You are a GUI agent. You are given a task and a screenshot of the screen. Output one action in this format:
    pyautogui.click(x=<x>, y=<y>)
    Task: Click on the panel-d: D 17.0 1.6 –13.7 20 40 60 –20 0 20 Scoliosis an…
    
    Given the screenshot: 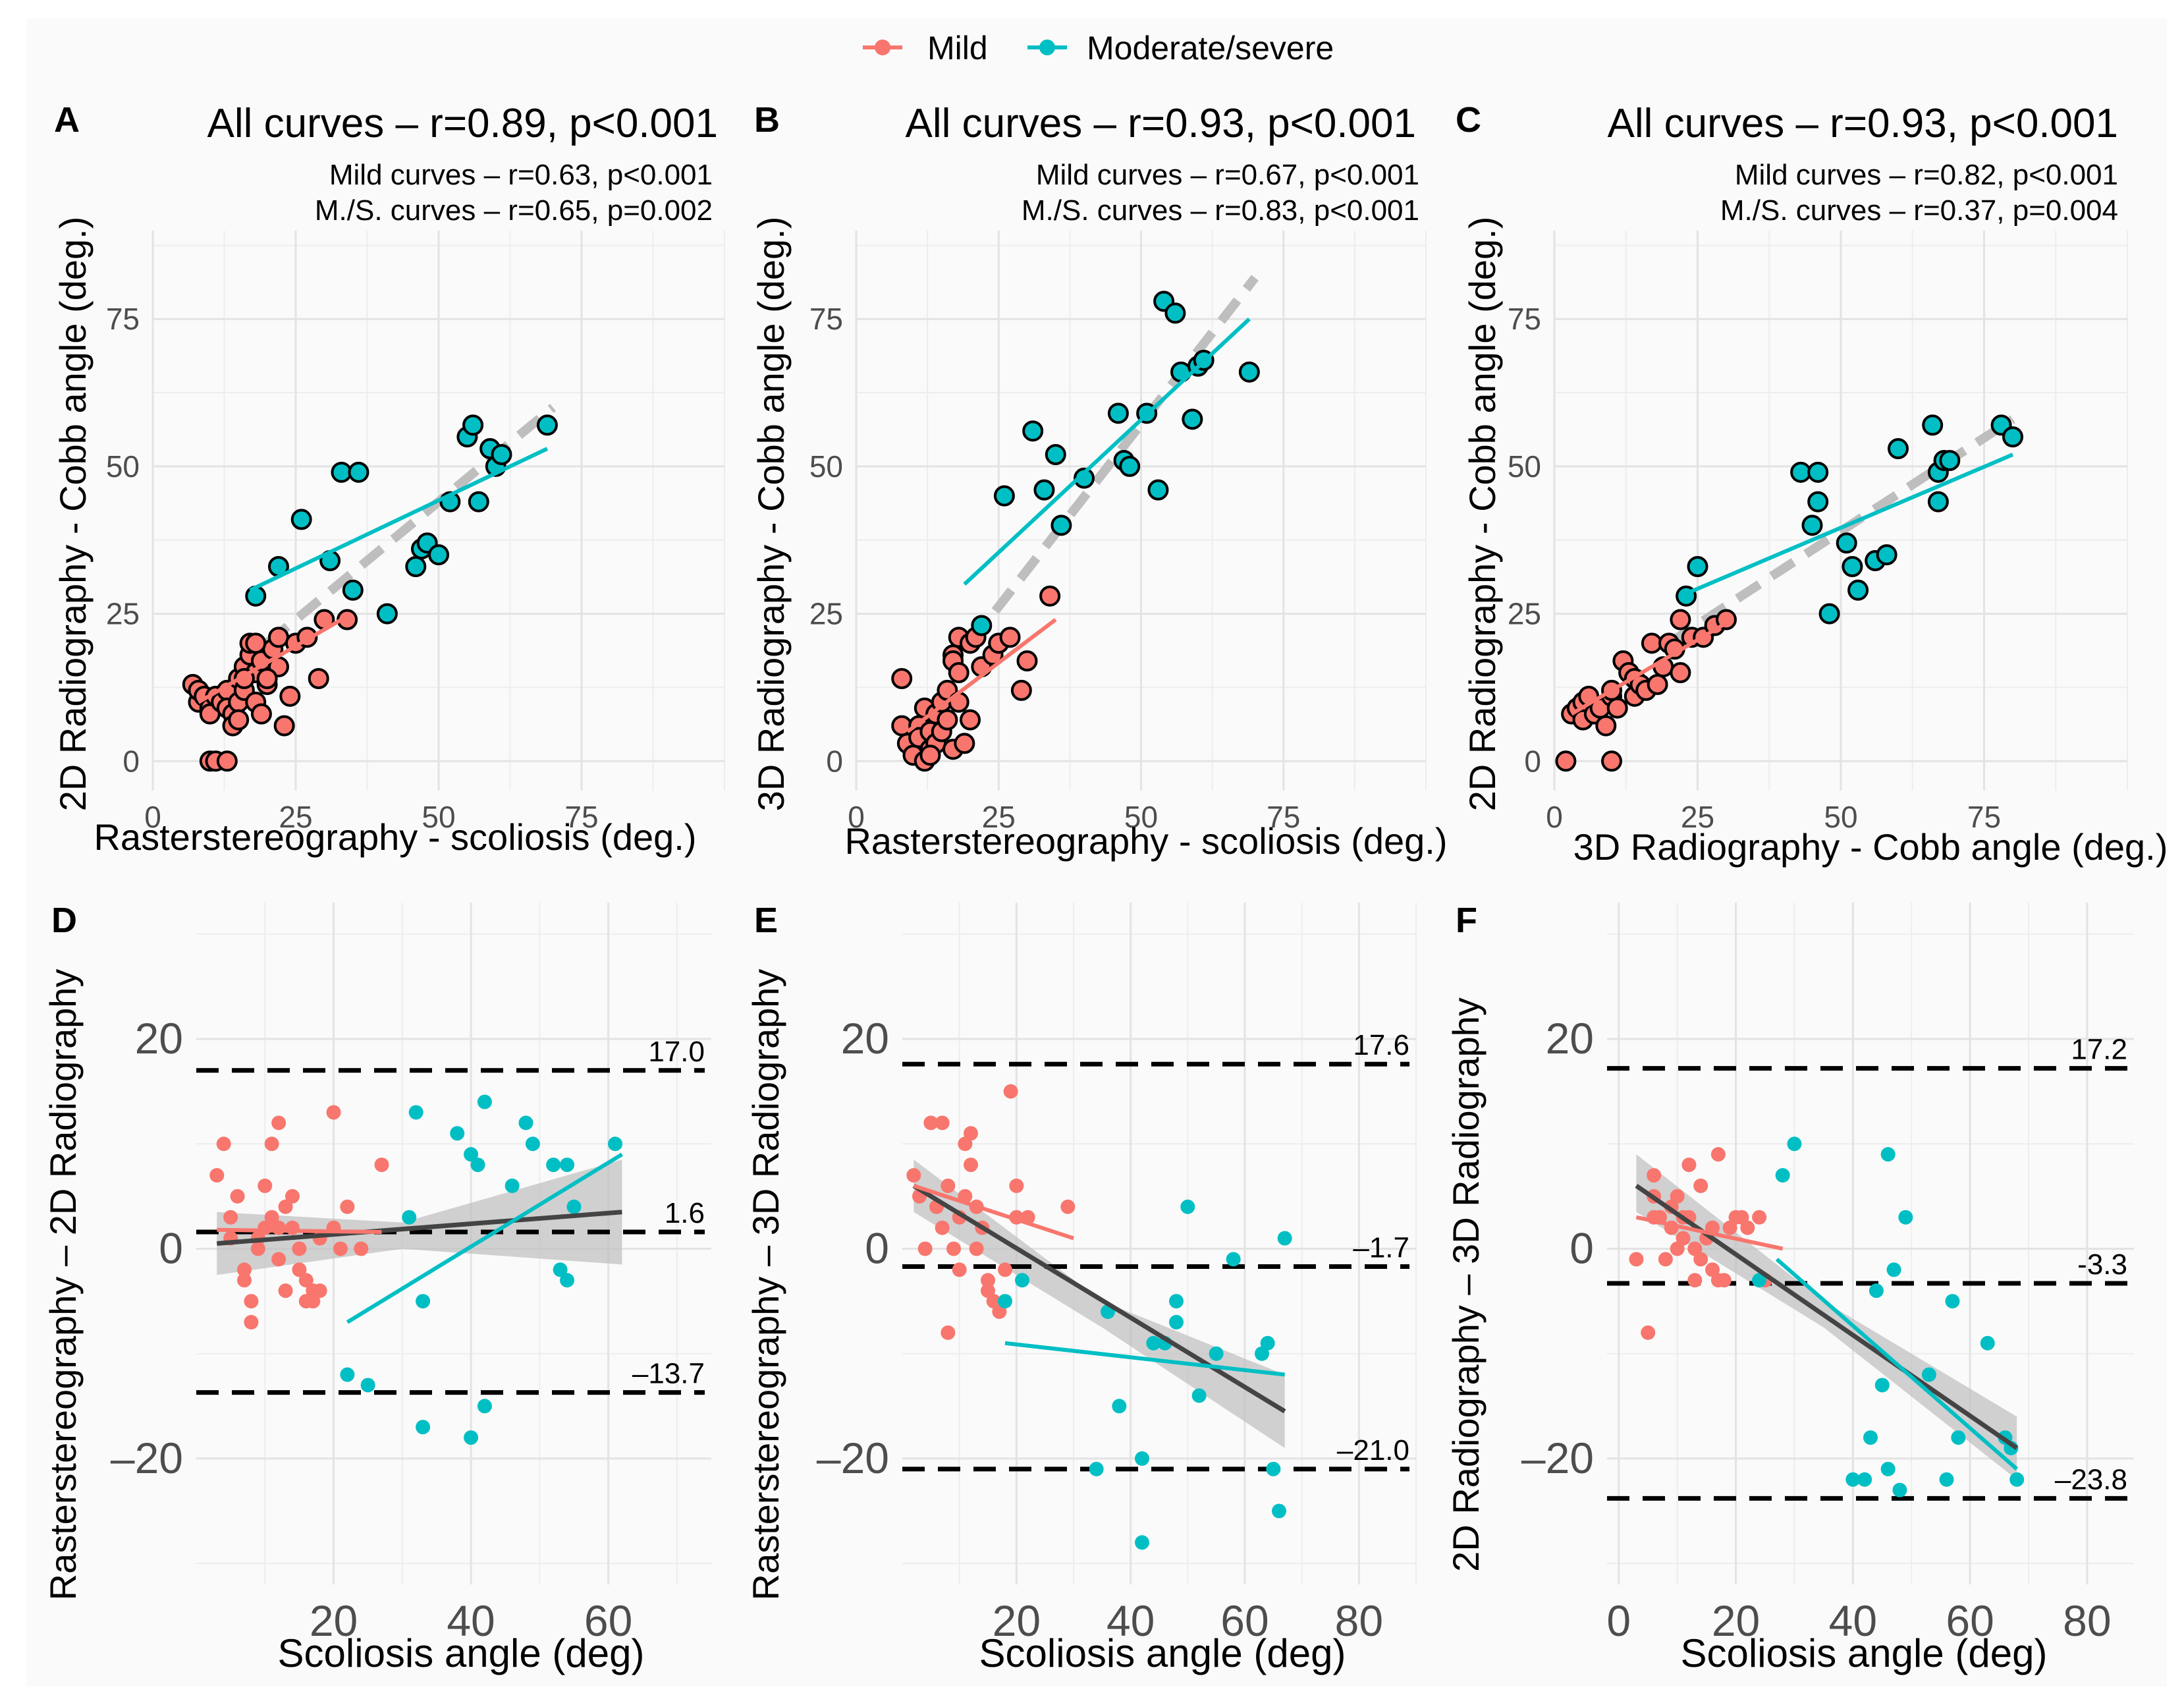 What is the action you would take?
    pyautogui.click(x=376, y=1288)
    